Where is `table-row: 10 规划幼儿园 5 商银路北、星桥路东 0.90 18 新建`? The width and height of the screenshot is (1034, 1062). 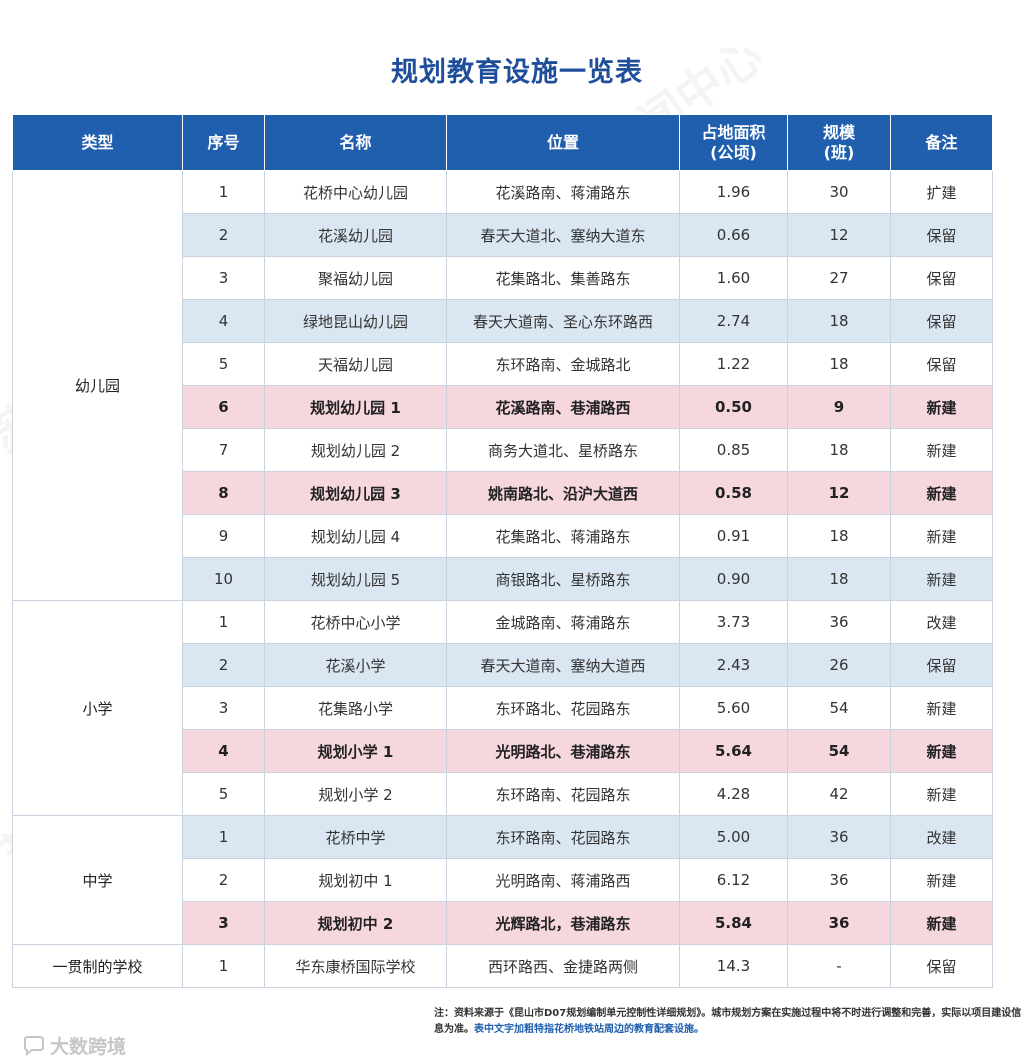
table-row: 10 规划幼儿园 5 商银路北、星桥路东 0.90 18 新建 is located at coordinates (503, 579).